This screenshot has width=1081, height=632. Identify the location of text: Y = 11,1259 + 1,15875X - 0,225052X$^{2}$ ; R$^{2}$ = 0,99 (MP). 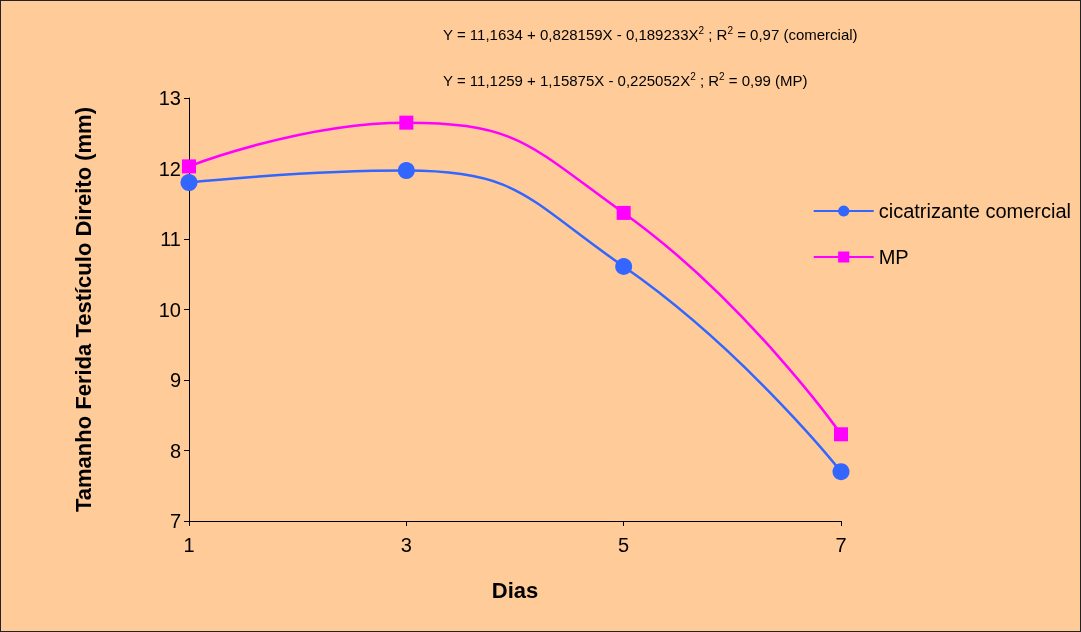
(625, 80).